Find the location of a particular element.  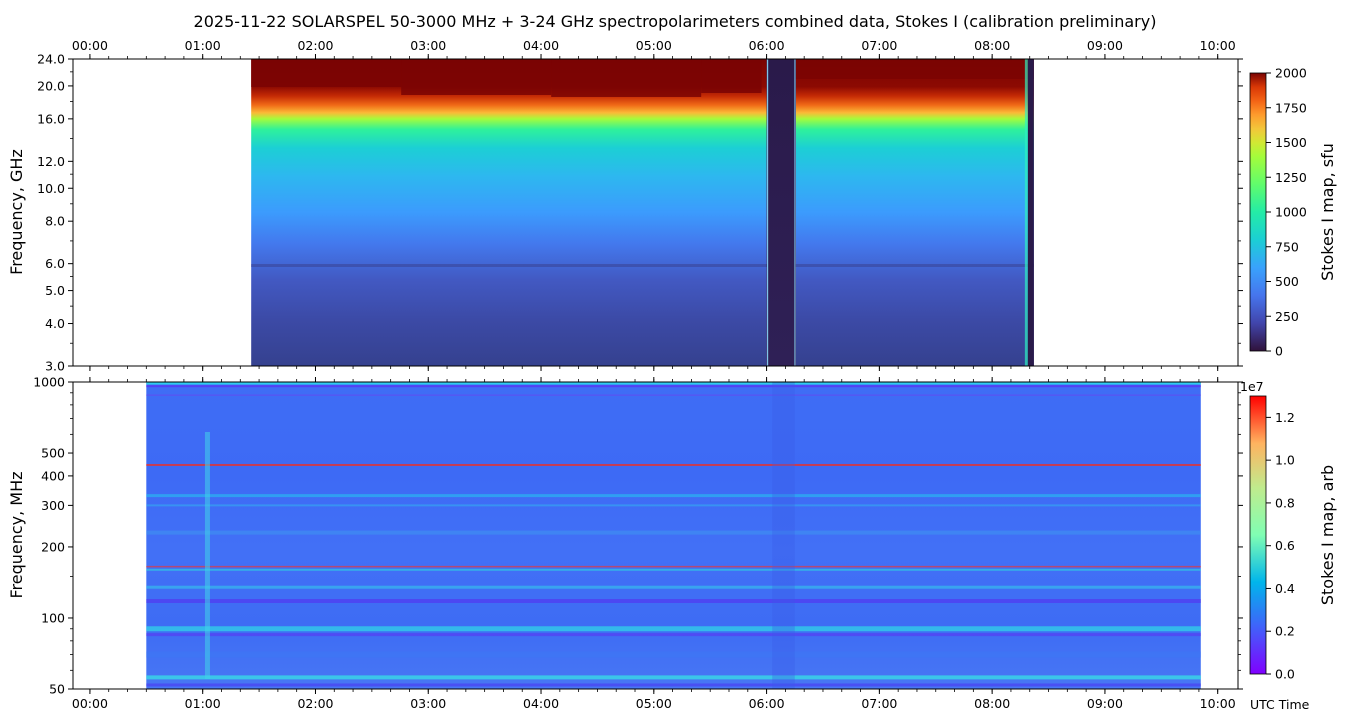

y-tick-label: 12.0 is located at coordinates (51, 161).